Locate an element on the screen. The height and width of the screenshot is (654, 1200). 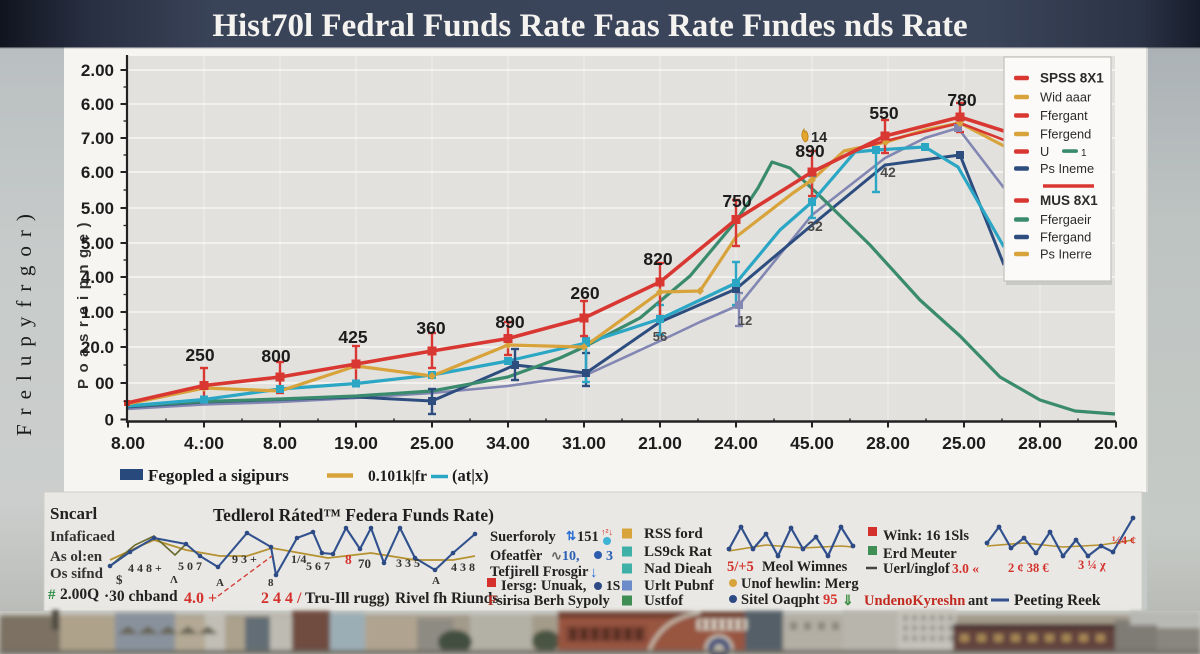
svg-text: 12 is located at coordinates (745, 320).